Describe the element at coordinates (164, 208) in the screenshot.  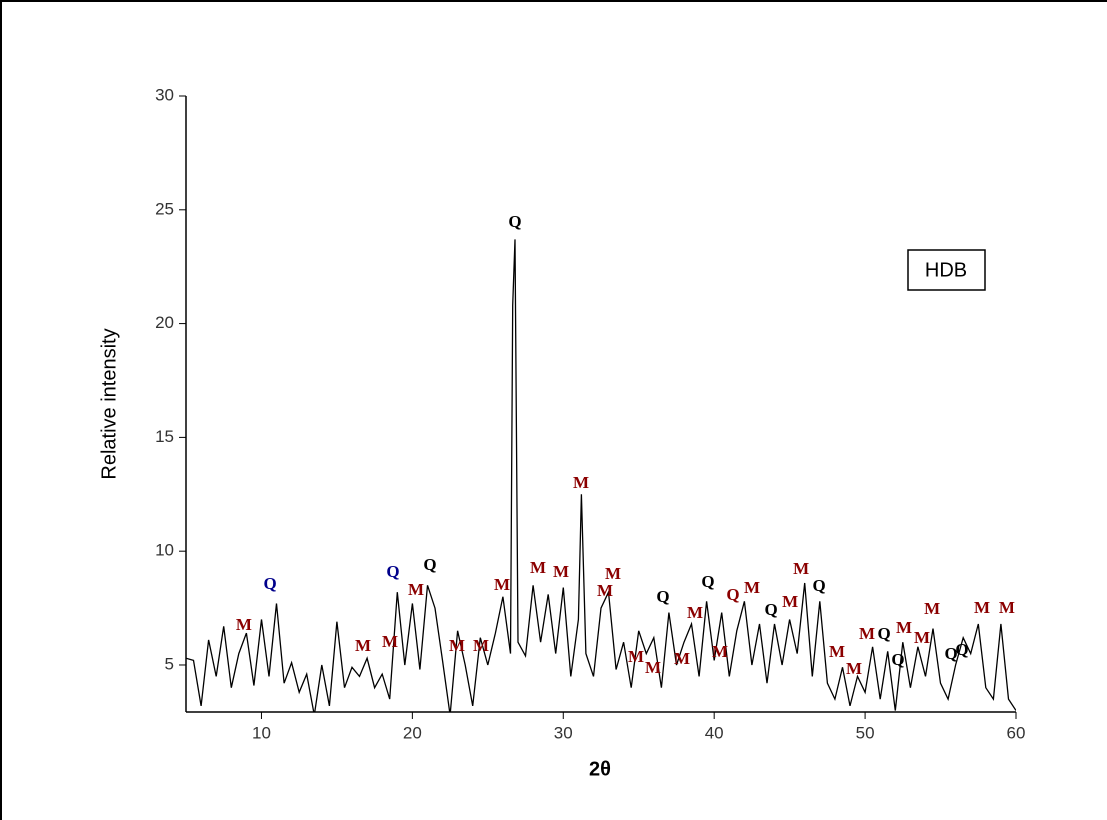
I see `y-tick-label: 25` at that location.